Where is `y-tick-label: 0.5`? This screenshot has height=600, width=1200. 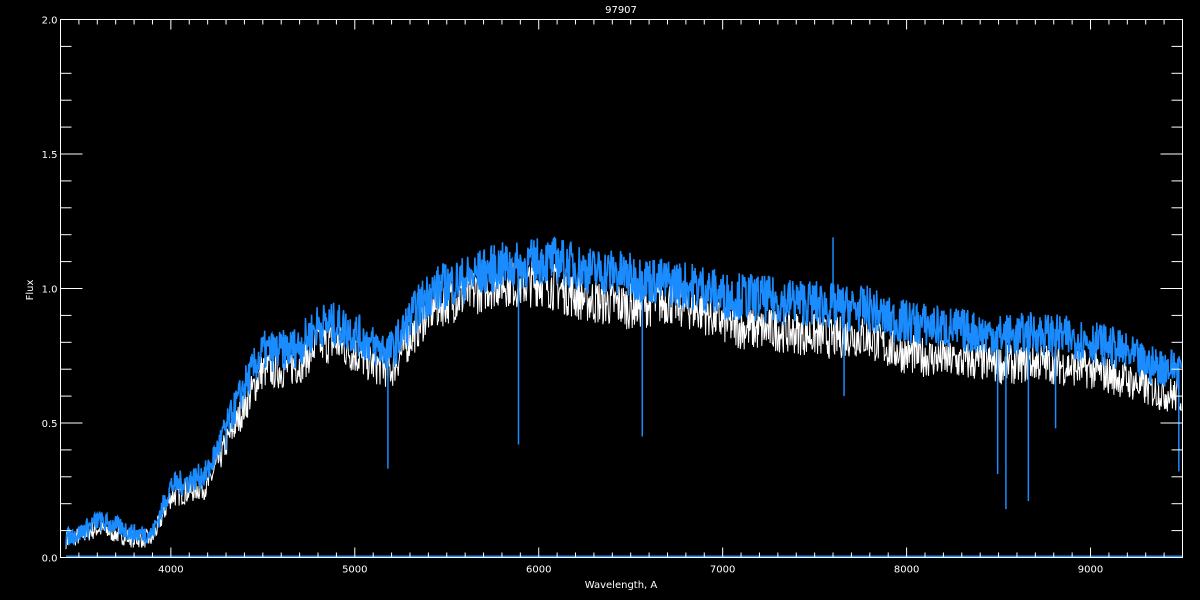
y-tick-label: 0.5 is located at coordinates (50, 424).